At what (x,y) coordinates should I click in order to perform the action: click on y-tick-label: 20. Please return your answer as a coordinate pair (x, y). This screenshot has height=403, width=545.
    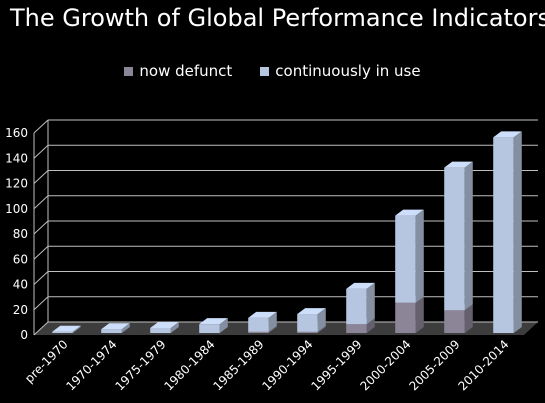
    Looking at the image, I should click on (20, 310).